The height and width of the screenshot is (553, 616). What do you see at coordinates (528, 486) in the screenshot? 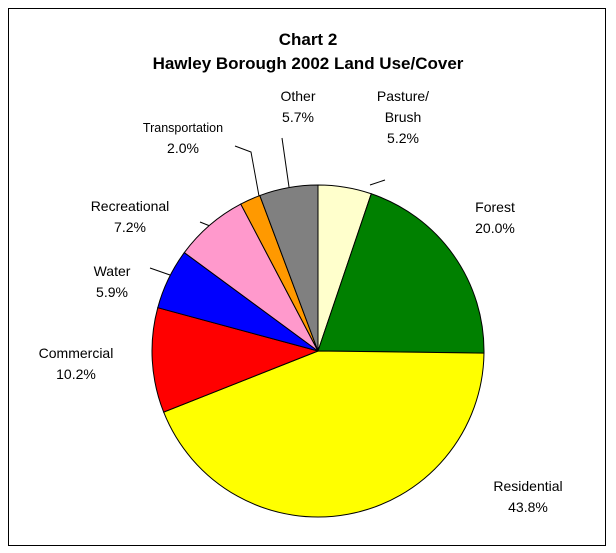
I see `category-label: Residential` at bounding box center [528, 486].